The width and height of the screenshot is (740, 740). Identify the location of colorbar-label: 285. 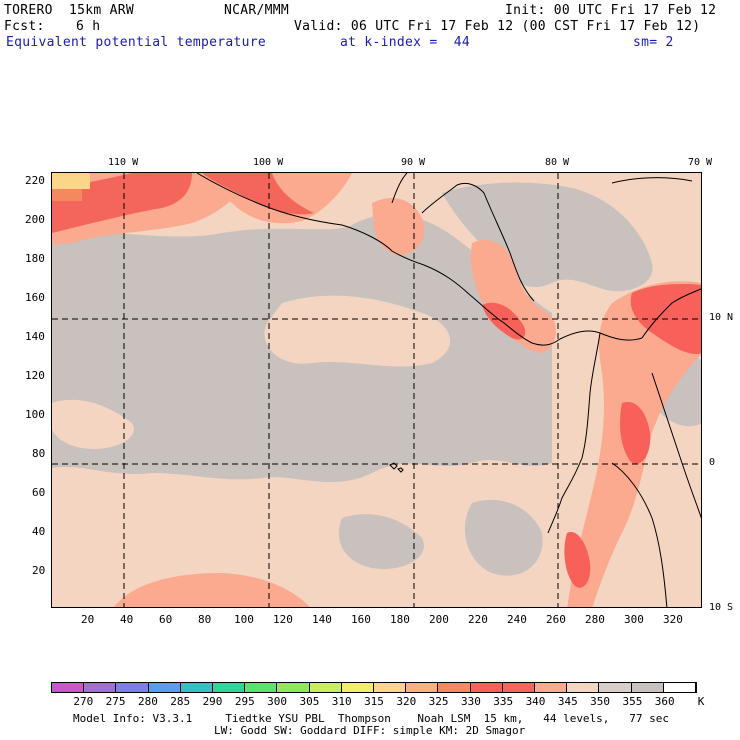
(180, 701).